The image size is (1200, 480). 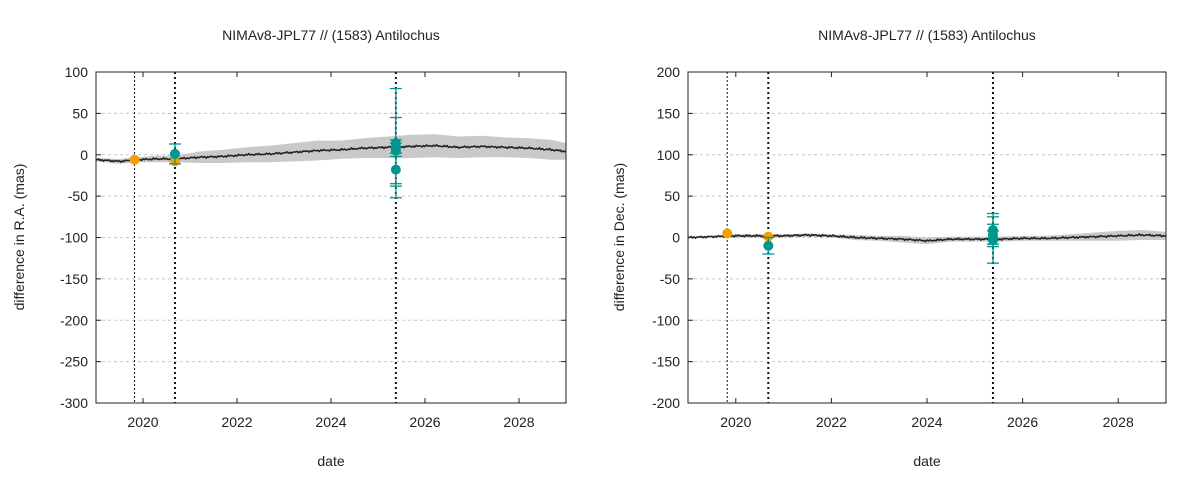 What do you see at coordinates (669, 72) in the screenshot?
I see `y-tick-label: 200` at bounding box center [669, 72].